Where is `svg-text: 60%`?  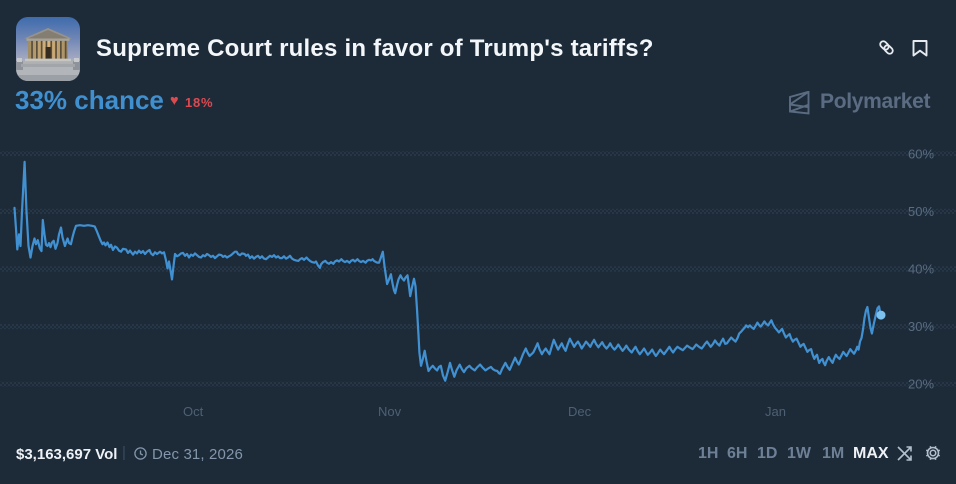
svg-text: 60% is located at coordinates (921, 153).